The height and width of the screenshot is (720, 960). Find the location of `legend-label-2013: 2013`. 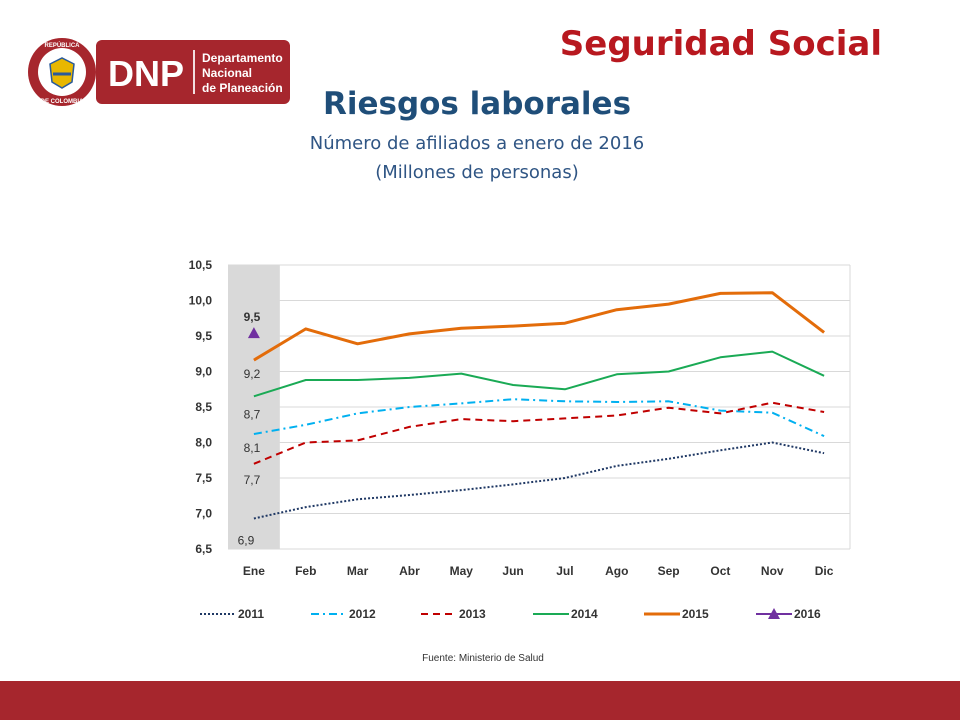

legend-label-2013: 2013 is located at coordinates (472, 614).